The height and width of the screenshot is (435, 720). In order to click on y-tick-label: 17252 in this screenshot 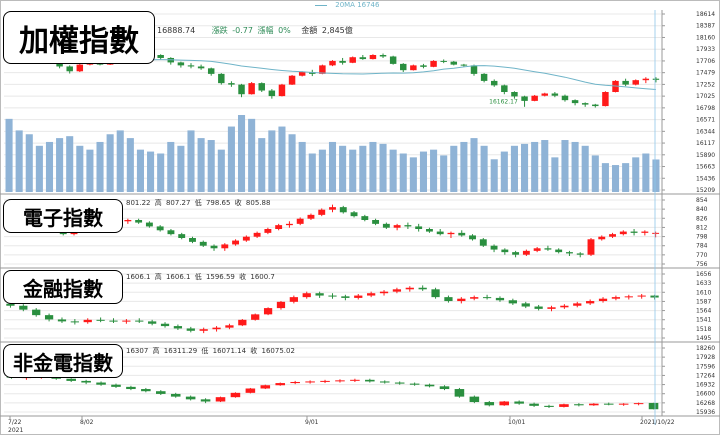, I will do `click(705, 84)`.